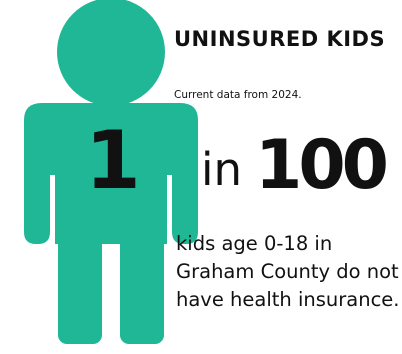  Describe the element at coordinates (222, 169) in the screenshot. I see `stat-joiner: in` at that location.